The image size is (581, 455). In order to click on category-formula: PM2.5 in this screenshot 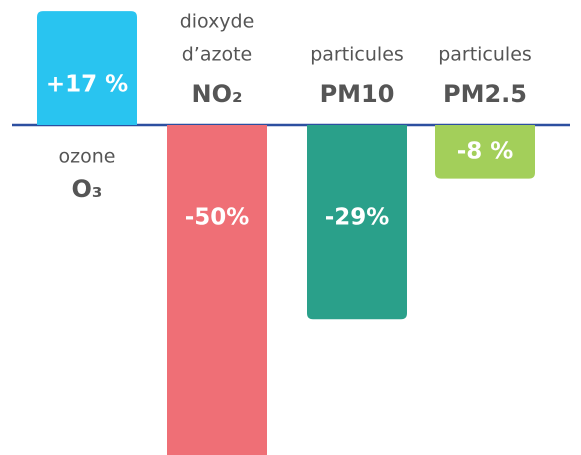, I will do `click(485, 94)`.